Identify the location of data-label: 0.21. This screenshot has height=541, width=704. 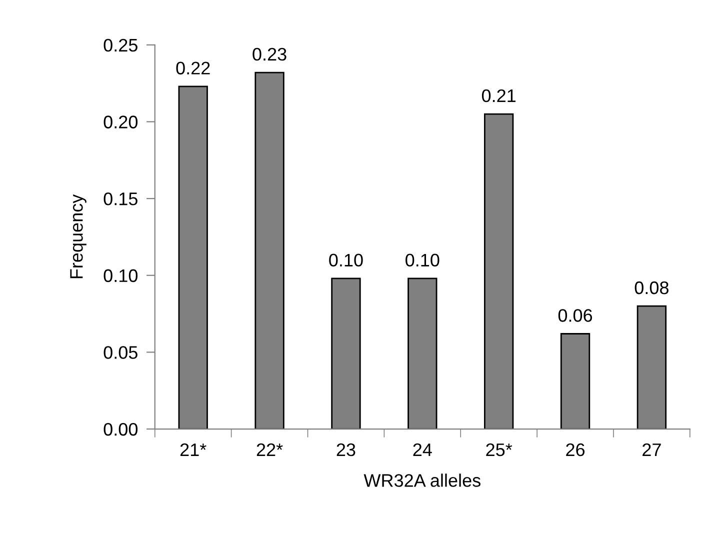
(499, 95).